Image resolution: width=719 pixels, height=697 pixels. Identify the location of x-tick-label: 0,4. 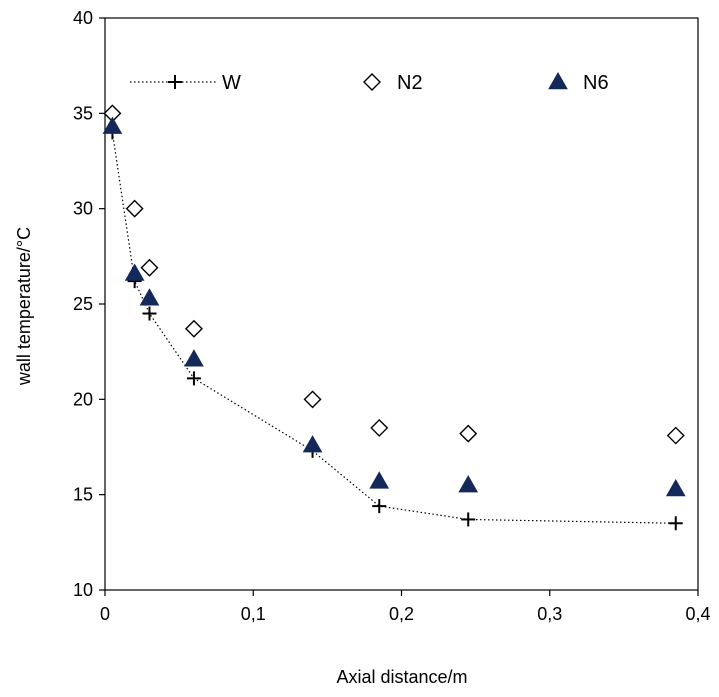
(697, 614).